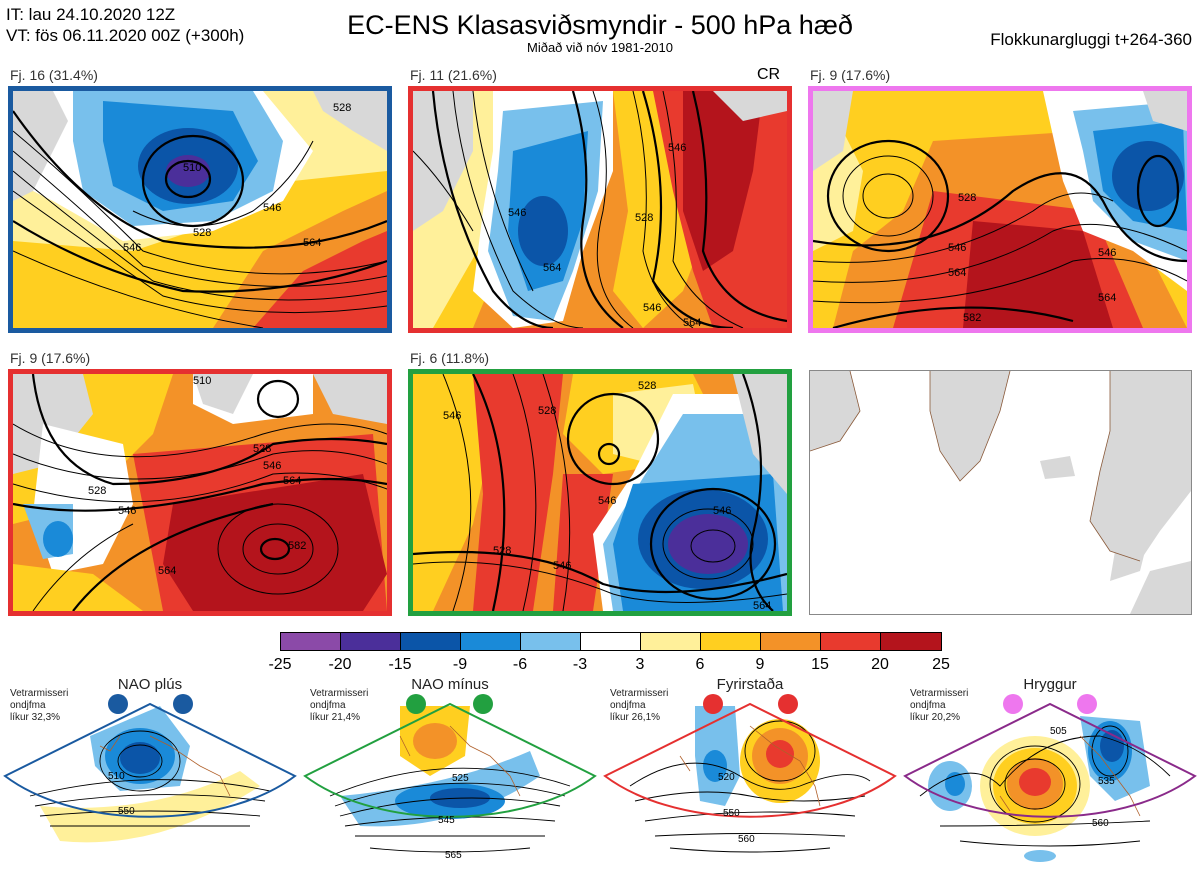  Describe the element at coordinates (450, 684) in the screenshot. I see `regime-name: NAO mínus` at that location.